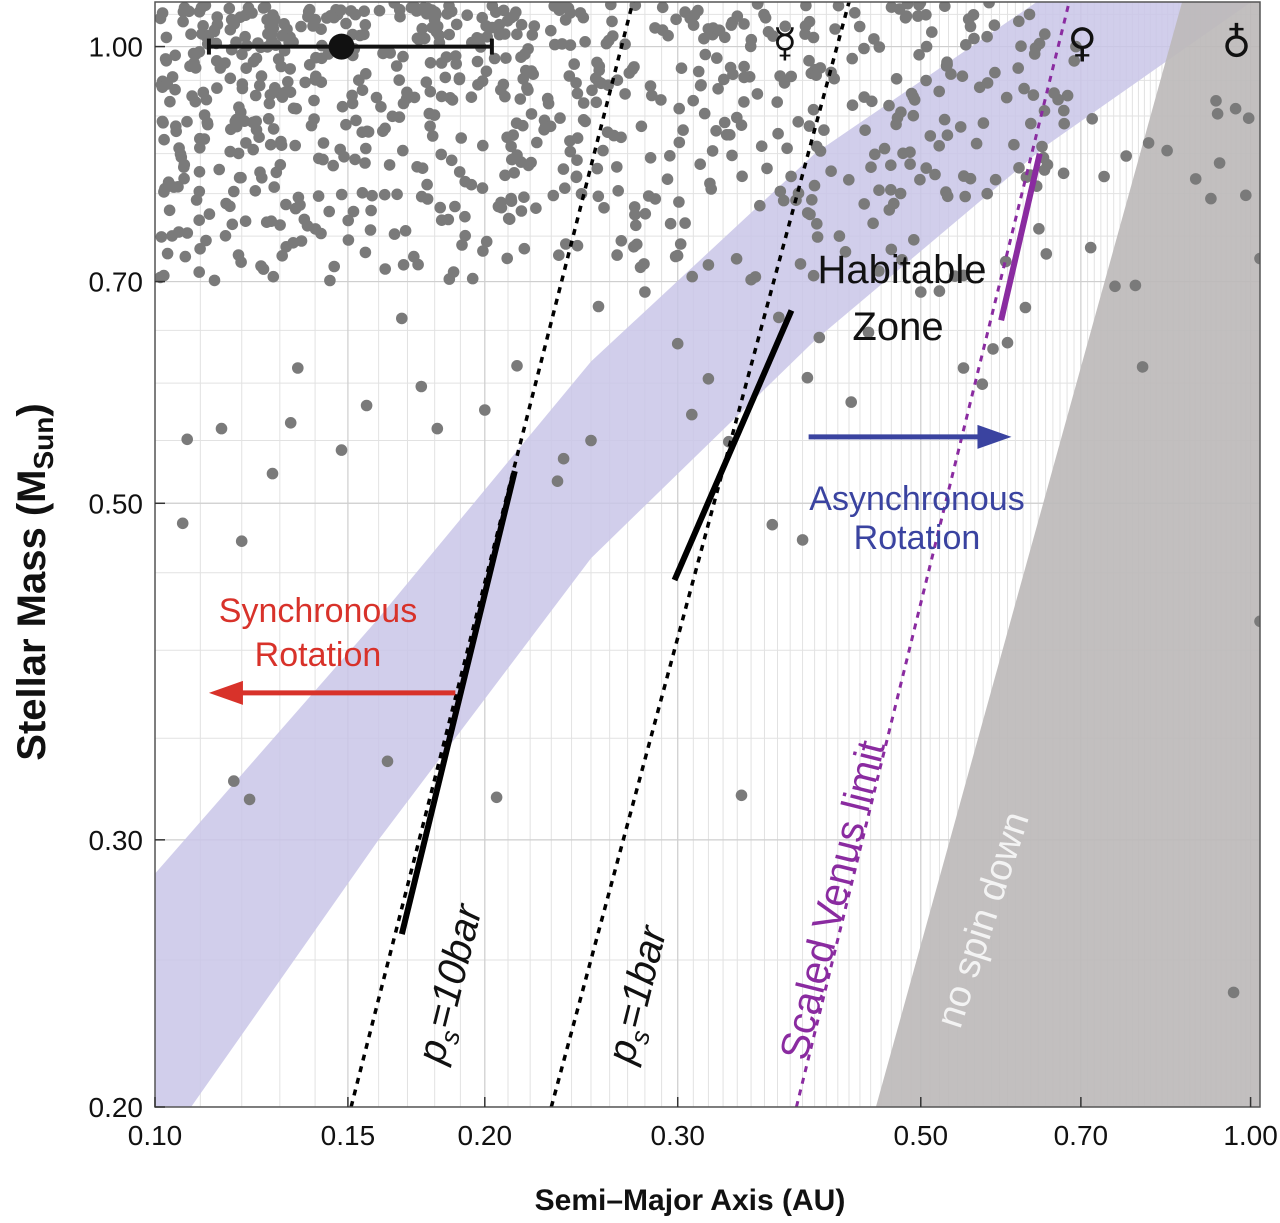 This screenshot has width=1280, height=1223. I want to click on y-axis-title-main: Stellar Mass (M, so click(32, 615).